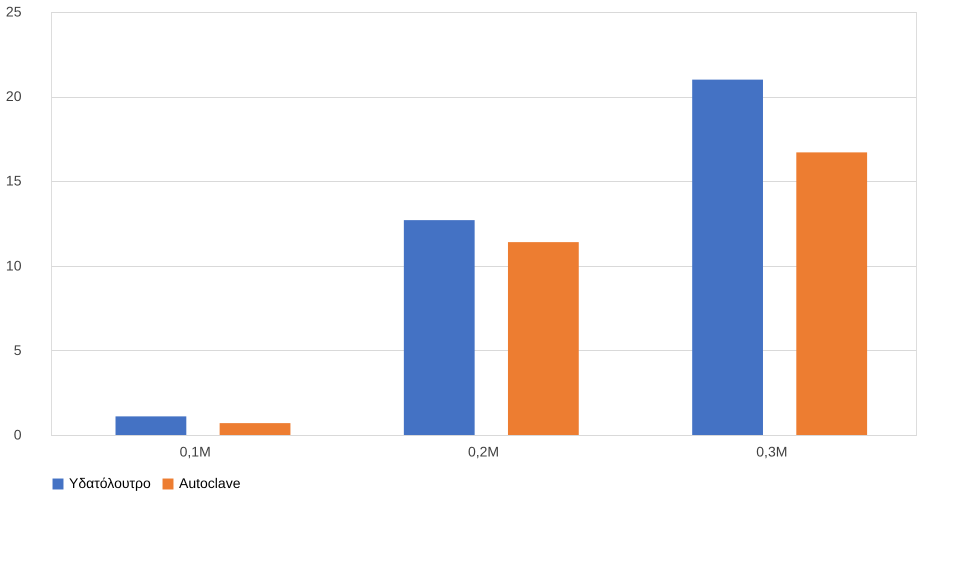  I want to click on y-tick-label: 20, so click(14, 96).